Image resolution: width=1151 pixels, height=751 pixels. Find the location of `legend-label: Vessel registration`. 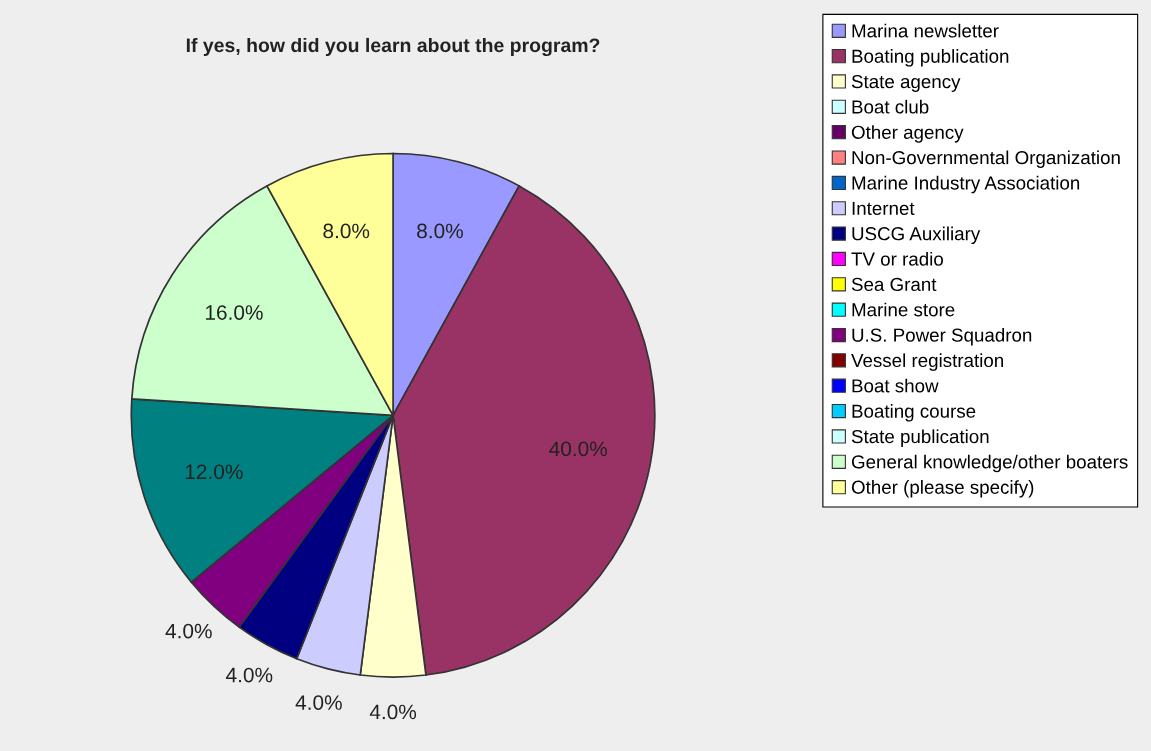

legend-label: Vessel registration is located at coordinates (927, 362).